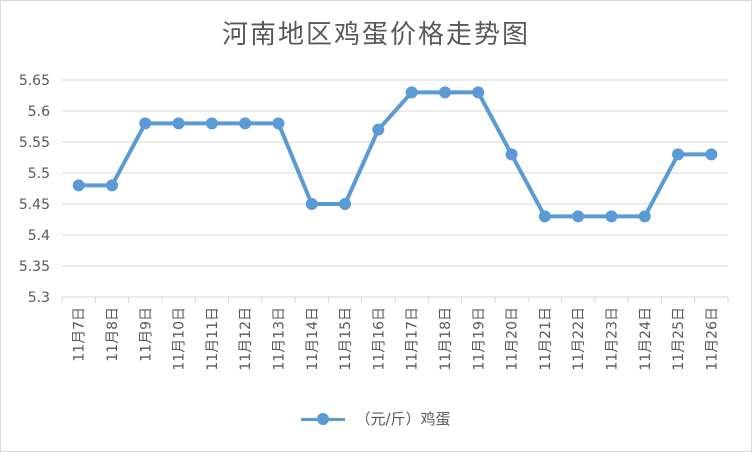 Image resolution: width=752 pixels, height=452 pixels. Describe the element at coordinates (379, 339) in the screenshot. I see `x-tick-label: 11月16日` at that location.